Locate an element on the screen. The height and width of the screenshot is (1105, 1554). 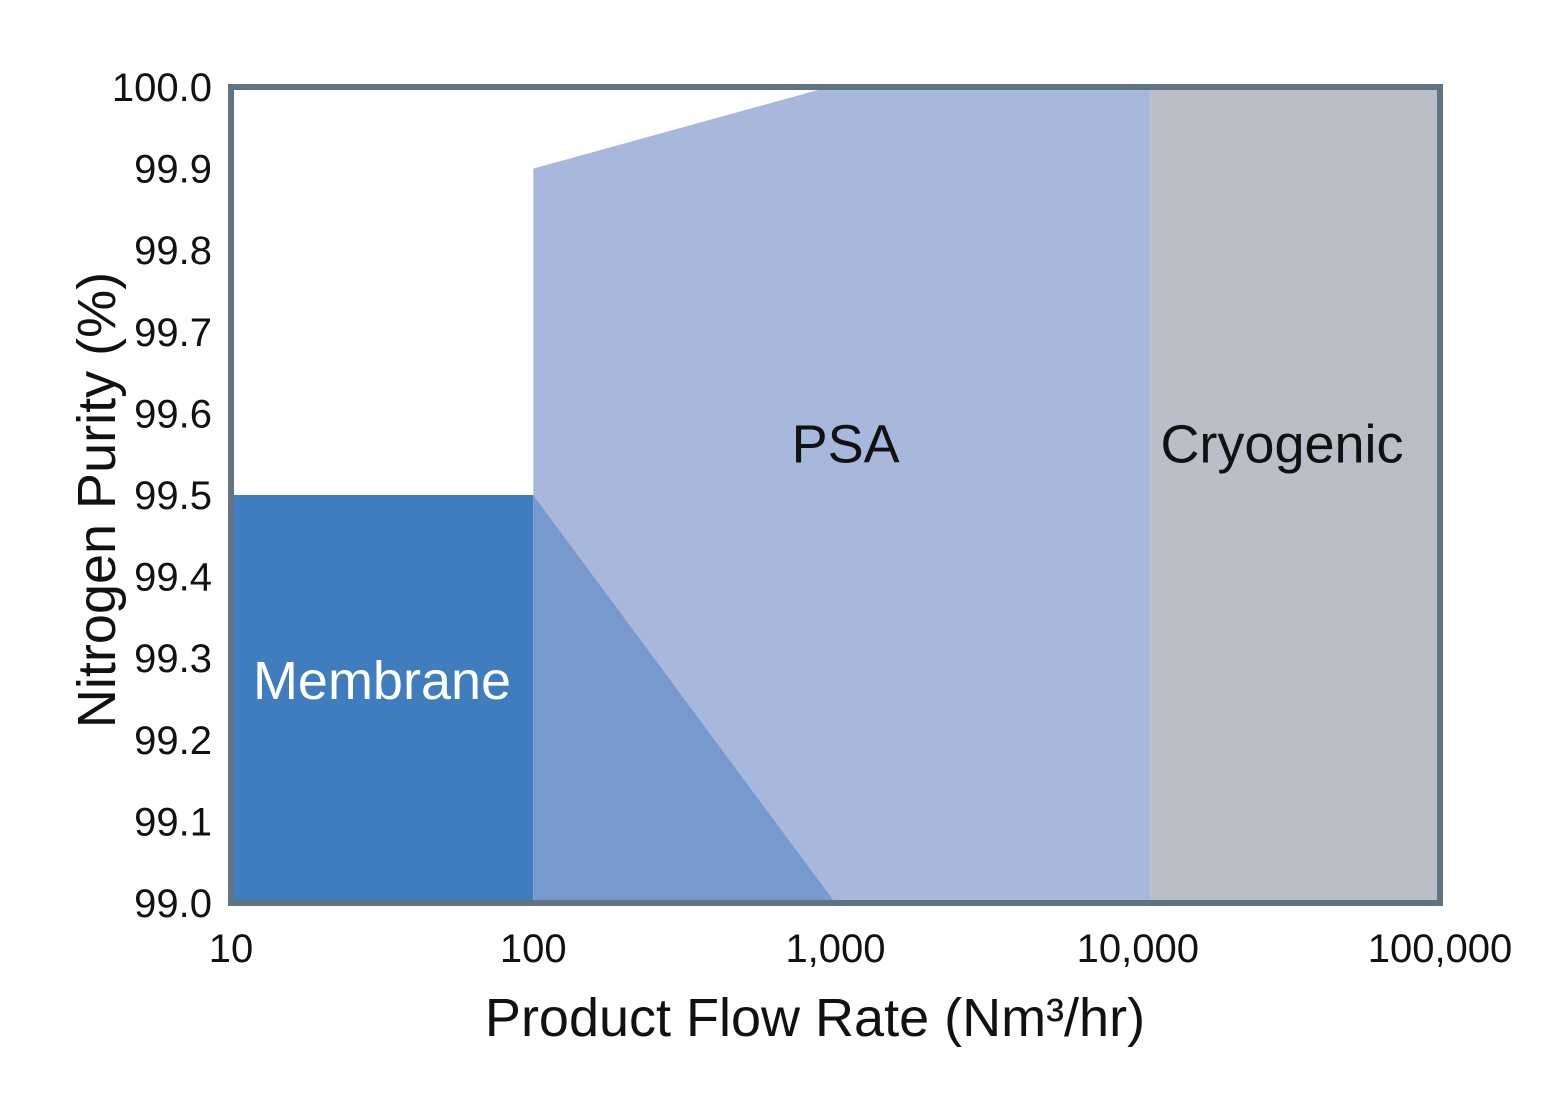
y-tick-label: 99.7 is located at coordinates (173, 333).